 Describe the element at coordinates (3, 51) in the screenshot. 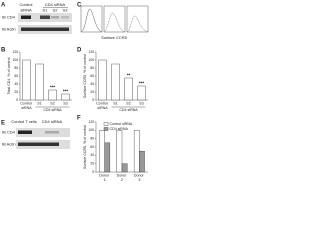

I see `panel-label: B` at that location.